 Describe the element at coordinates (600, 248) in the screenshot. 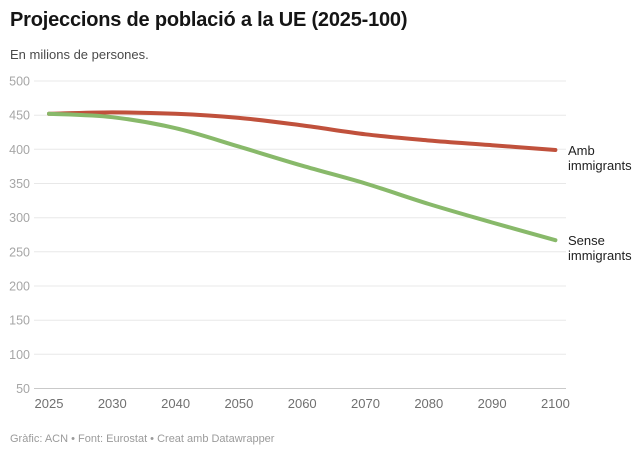

I see `series-label-sense-immigrants: Sense immigrants` at that location.